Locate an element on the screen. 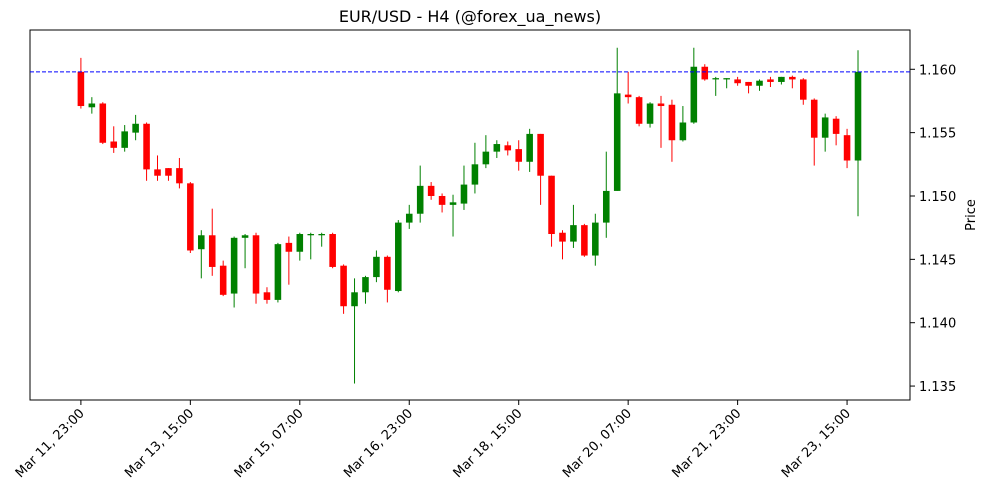 The height and width of the screenshot is (500, 1000). x-tick-label: Mar 16, 23:00 is located at coordinates (378, 443).